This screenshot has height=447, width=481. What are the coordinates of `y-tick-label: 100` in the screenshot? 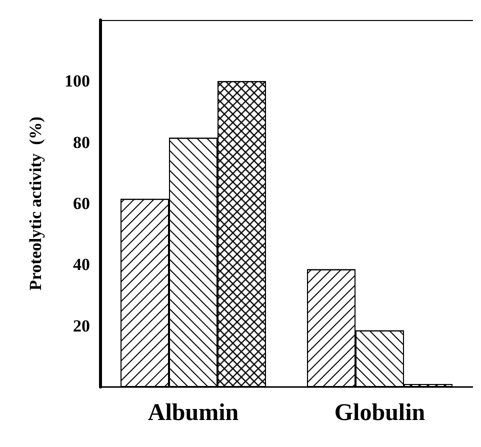 It's located at (77, 81).